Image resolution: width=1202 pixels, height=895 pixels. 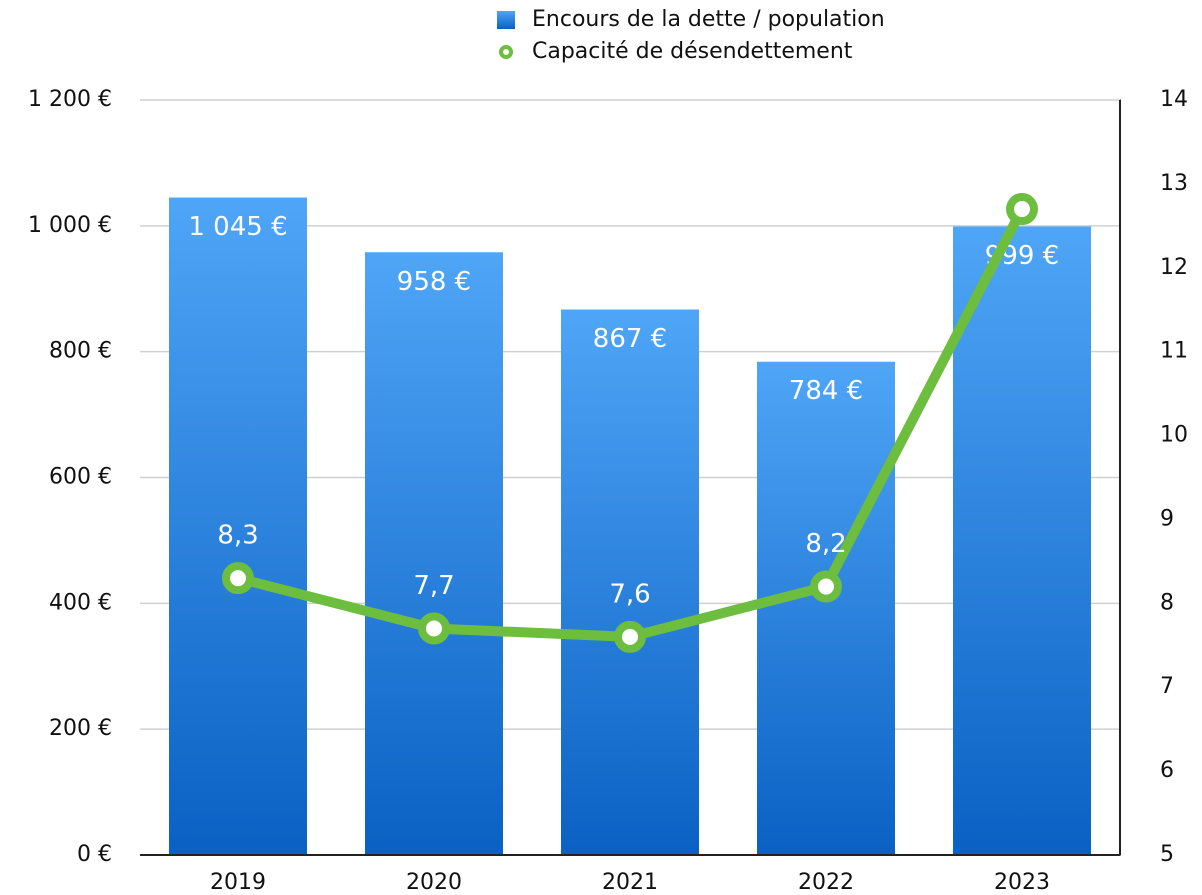 I want to click on y-tick-label: 0 €, so click(x=94, y=854).